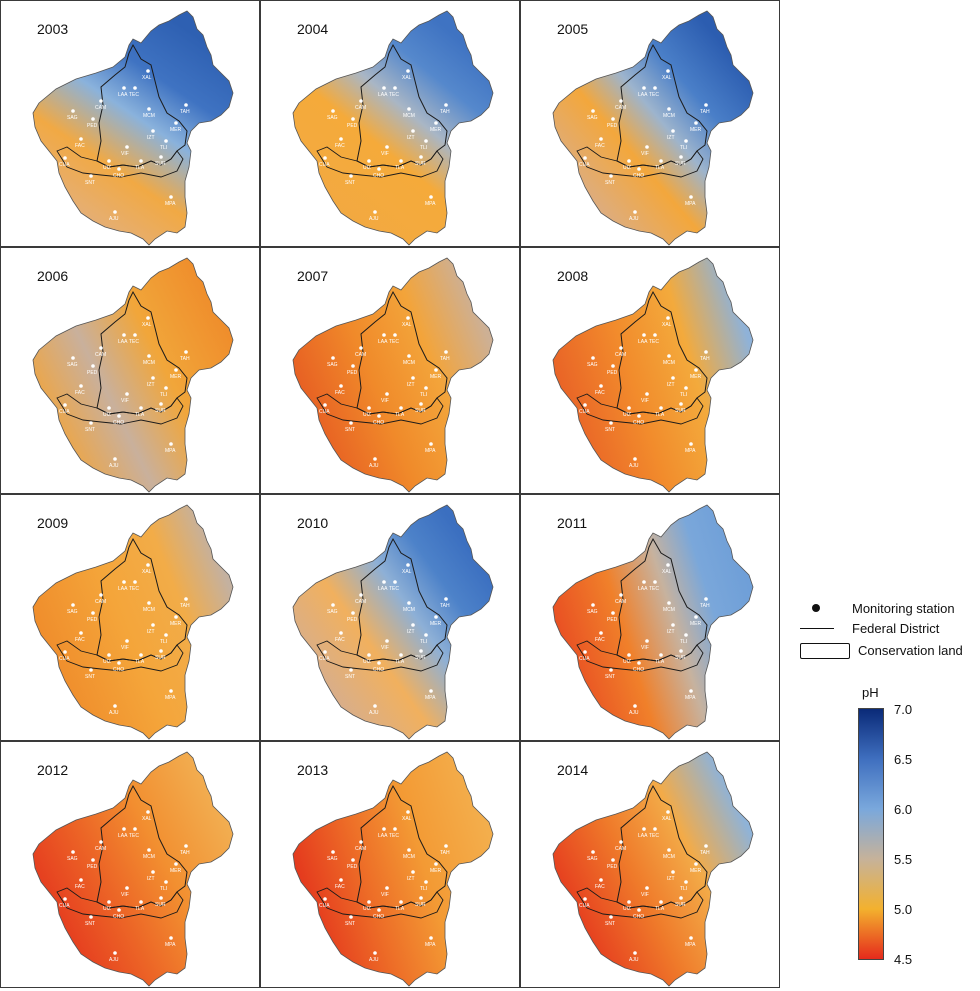  I want to click on year-label: 2006, so click(53, 276).